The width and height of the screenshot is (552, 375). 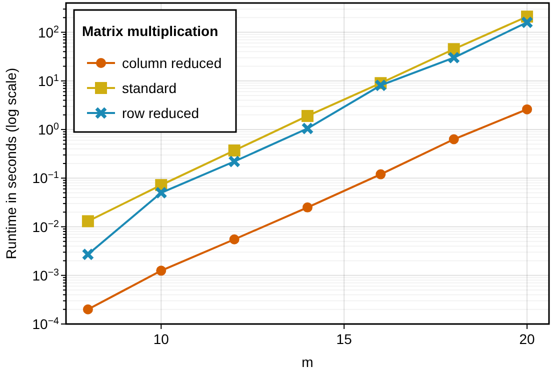 What do you see at coordinates (11, 164) in the screenshot?
I see `y-axis-title: Runtime in seconds (log scale)` at bounding box center [11, 164].